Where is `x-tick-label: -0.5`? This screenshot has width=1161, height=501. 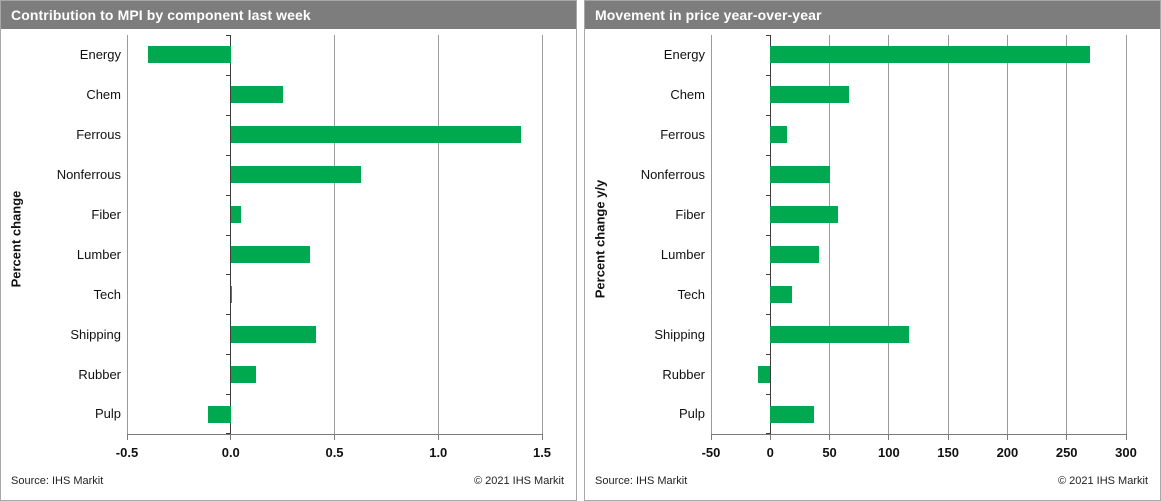 x-tick-label: -0.5 is located at coordinates (127, 452).